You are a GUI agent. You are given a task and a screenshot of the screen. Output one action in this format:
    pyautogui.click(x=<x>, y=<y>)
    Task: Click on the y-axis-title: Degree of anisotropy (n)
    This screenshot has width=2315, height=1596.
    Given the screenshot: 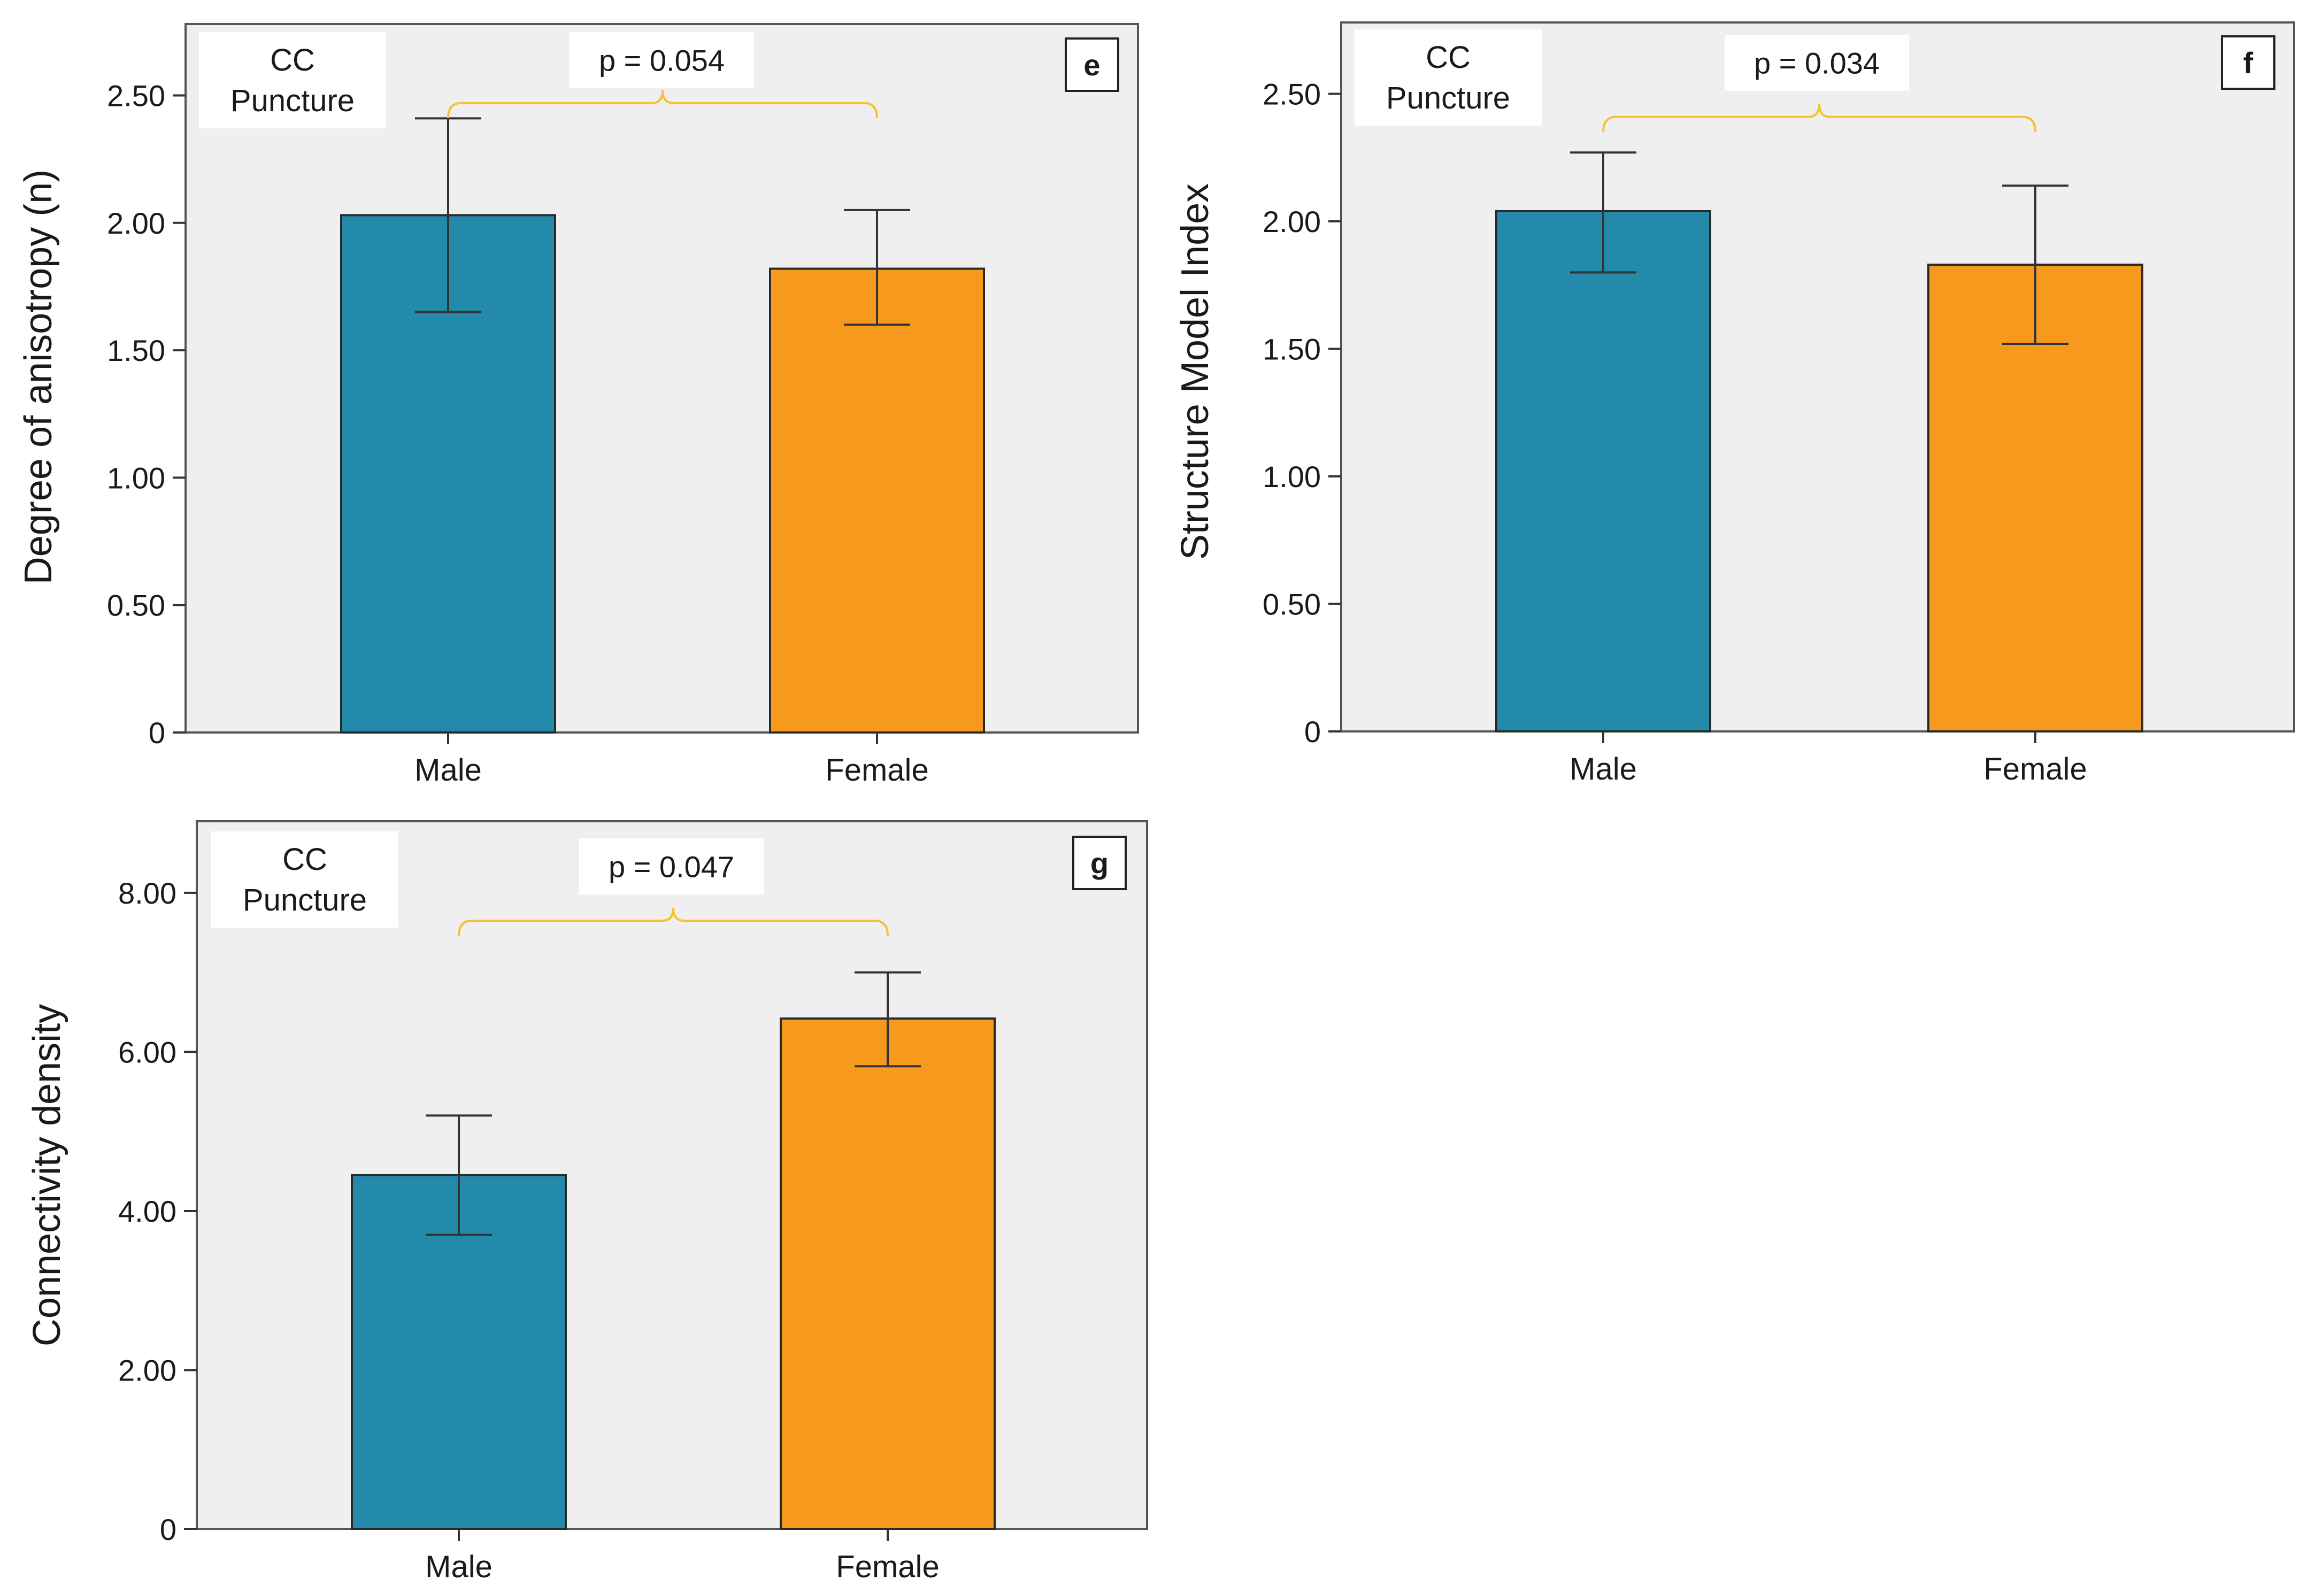 What is the action you would take?
    pyautogui.click(x=38, y=377)
    